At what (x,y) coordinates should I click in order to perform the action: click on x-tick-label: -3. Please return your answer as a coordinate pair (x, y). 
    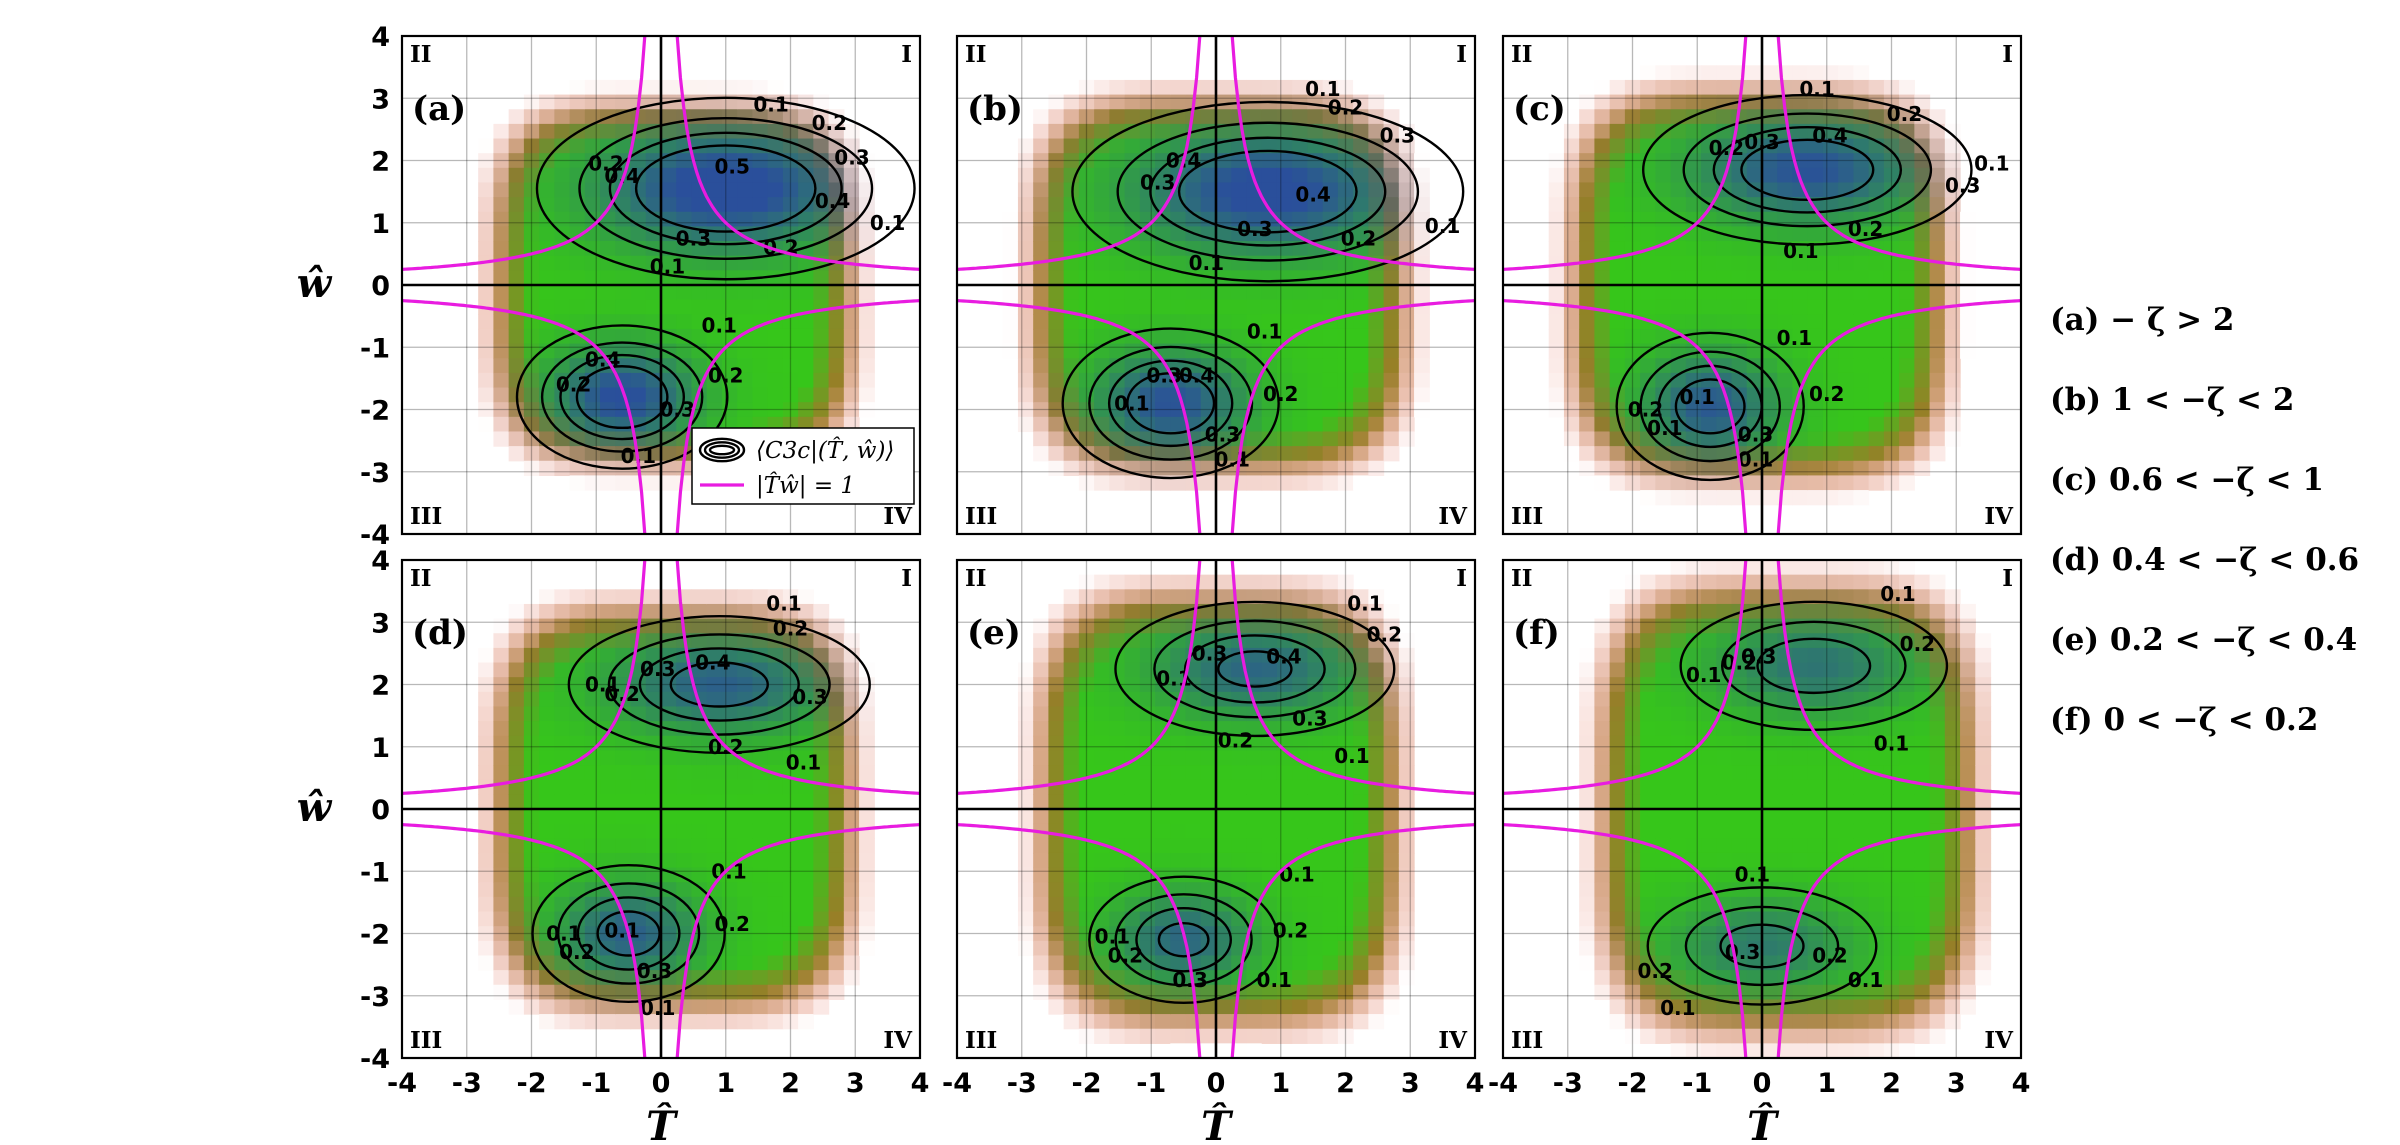
    Looking at the image, I should click on (467, 1083).